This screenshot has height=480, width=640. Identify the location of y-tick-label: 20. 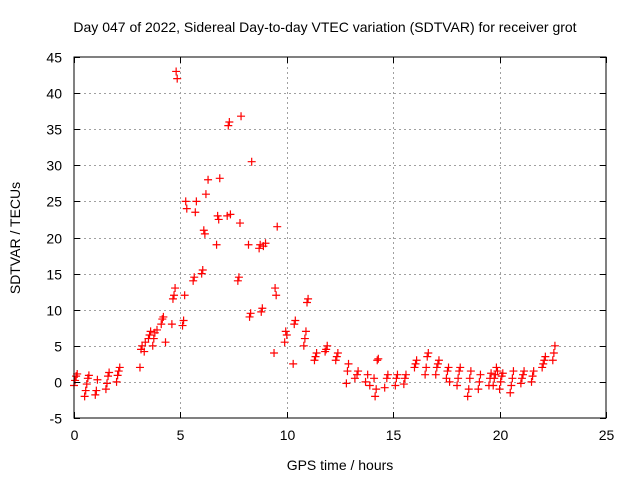
(54, 239).